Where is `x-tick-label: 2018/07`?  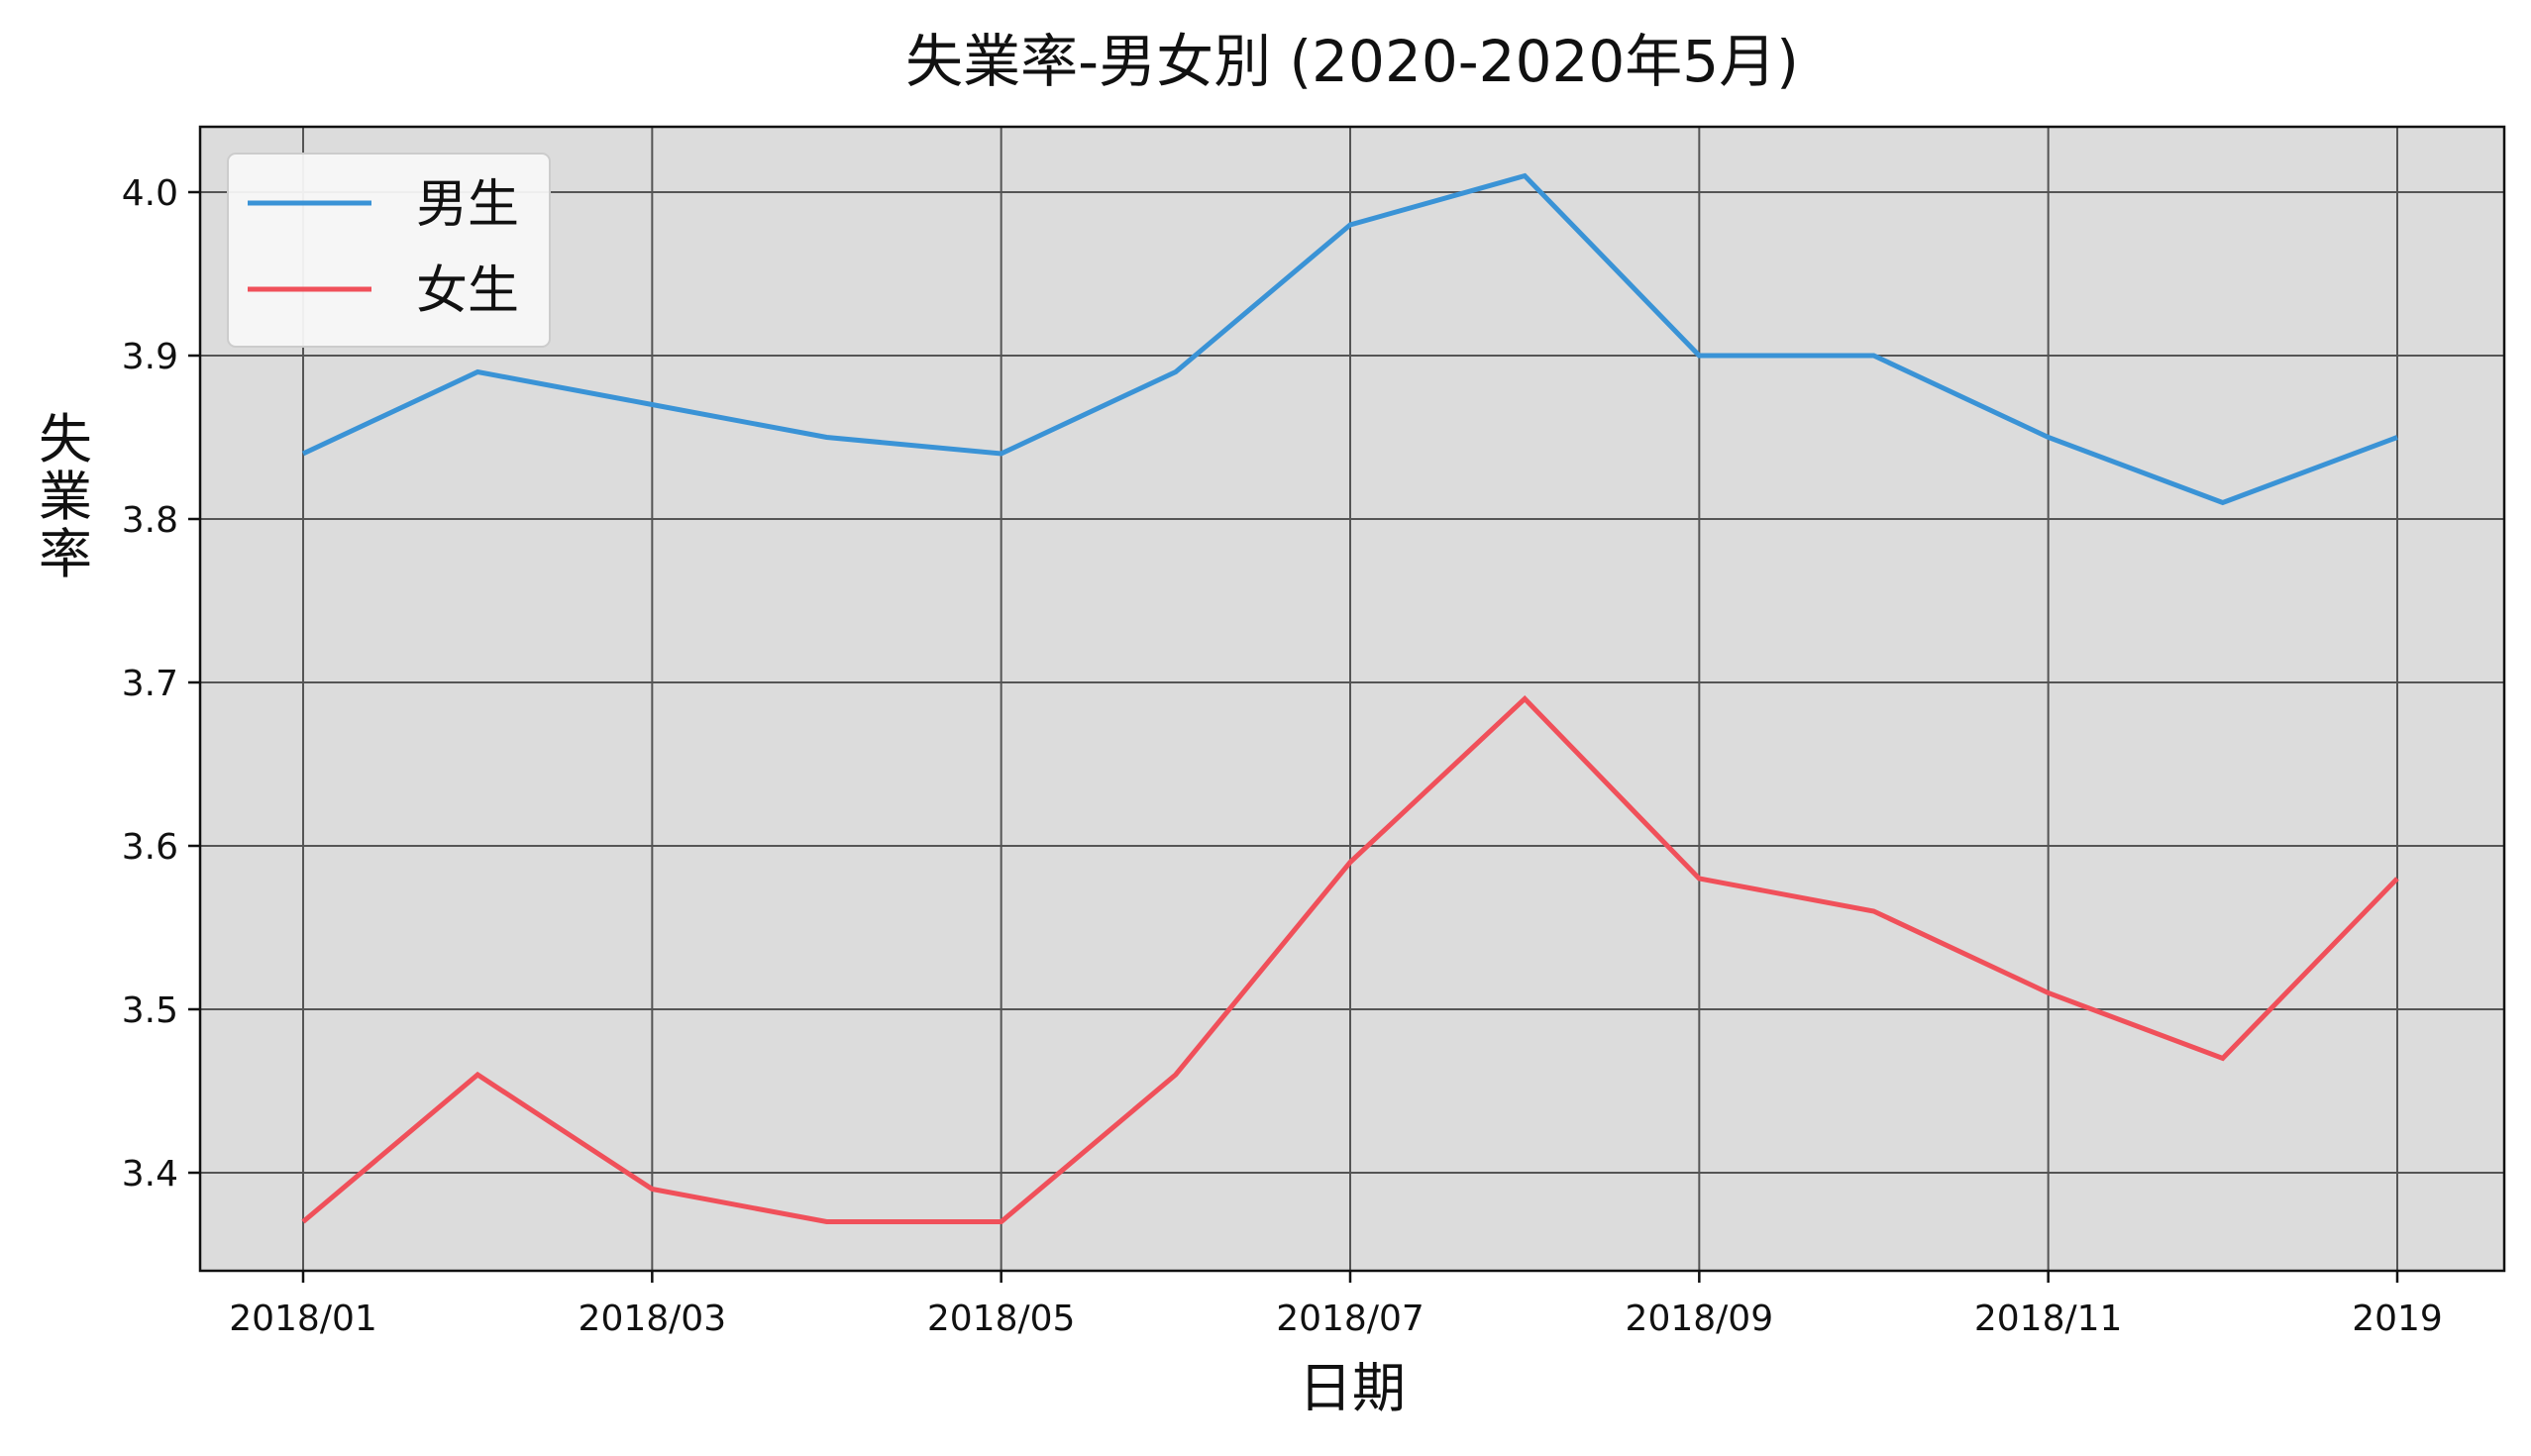 x-tick-label: 2018/07 is located at coordinates (1350, 1319).